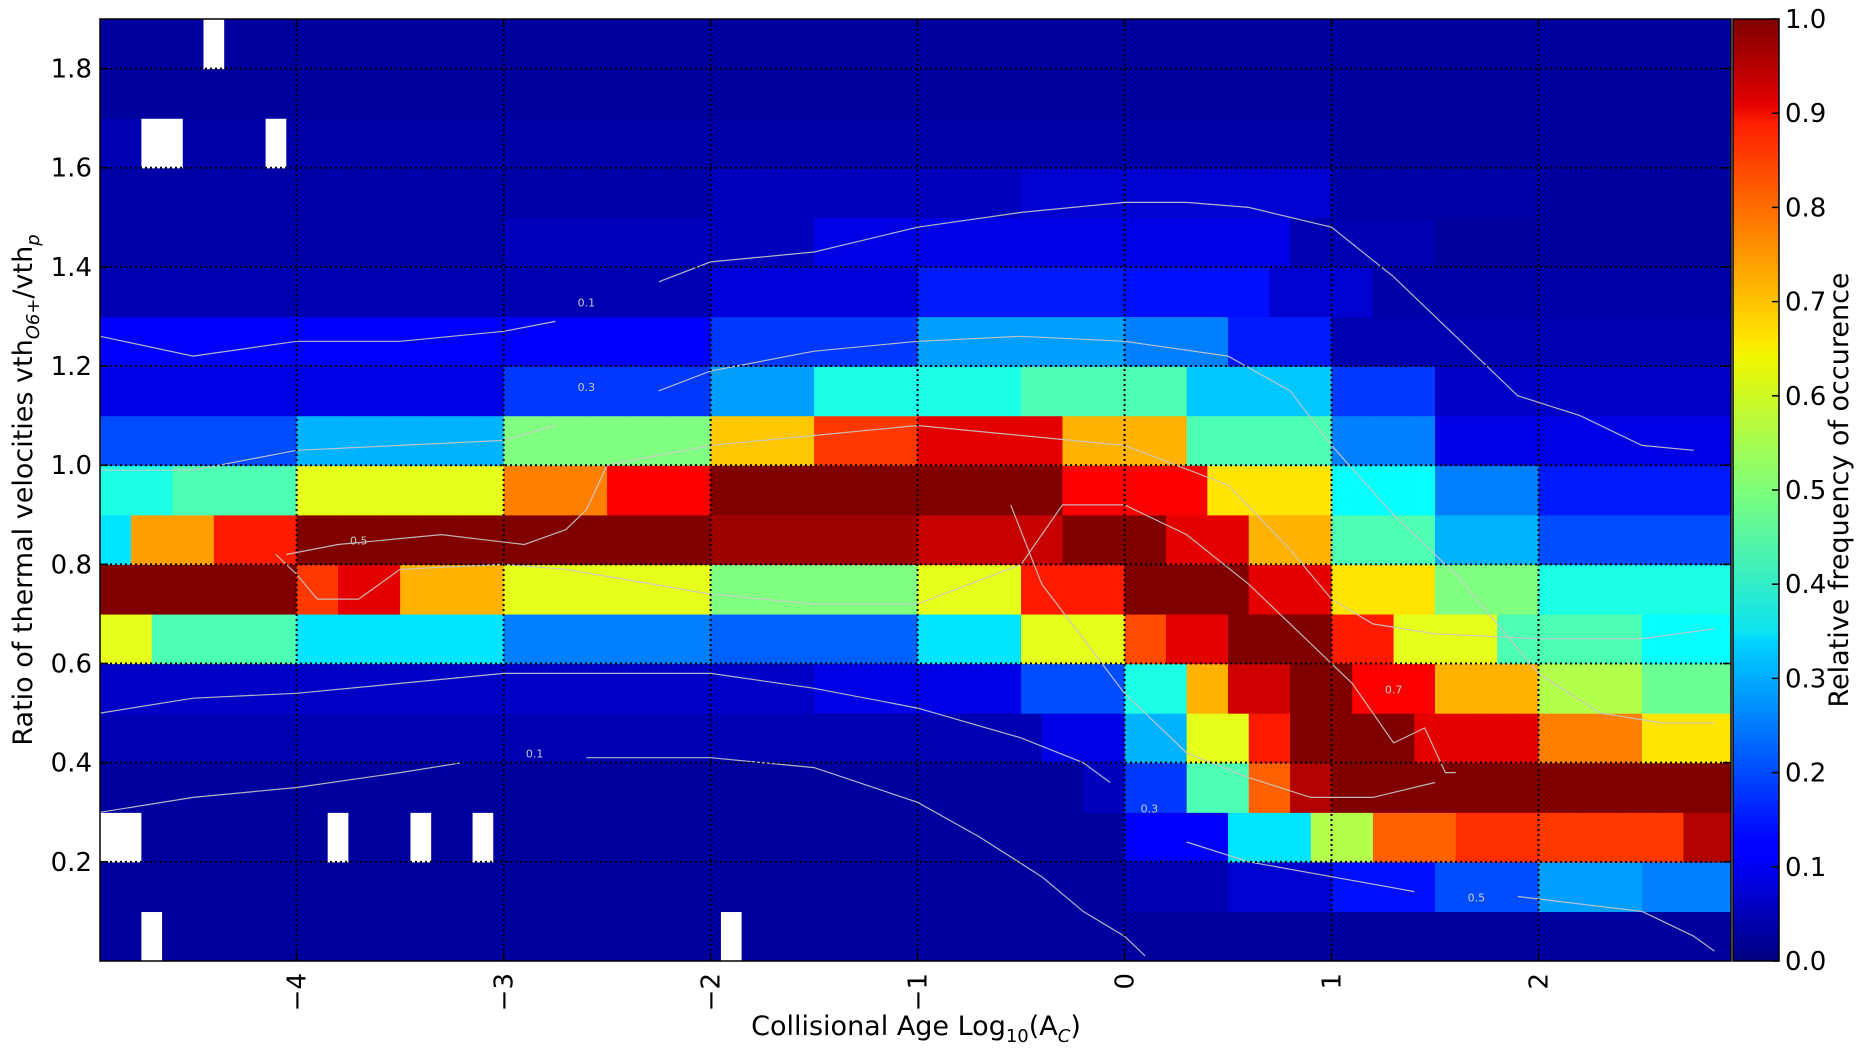 The image size is (1862, 1053). I want to click on contour-label: 0.1, so click(587, 303).